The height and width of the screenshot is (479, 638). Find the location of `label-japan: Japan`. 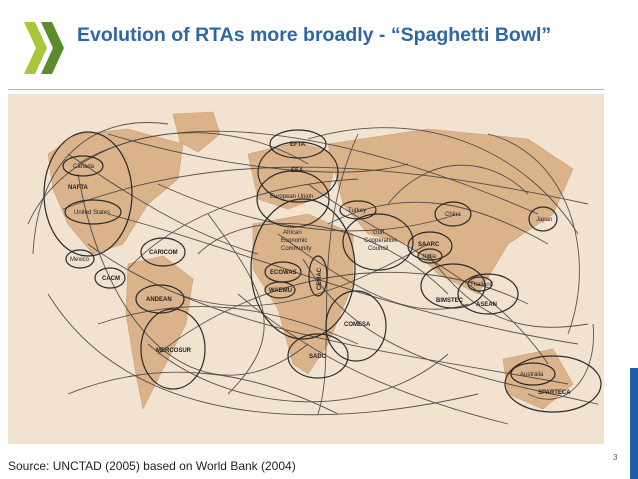

label-japan: Japan is located at coordinates (544, 220).